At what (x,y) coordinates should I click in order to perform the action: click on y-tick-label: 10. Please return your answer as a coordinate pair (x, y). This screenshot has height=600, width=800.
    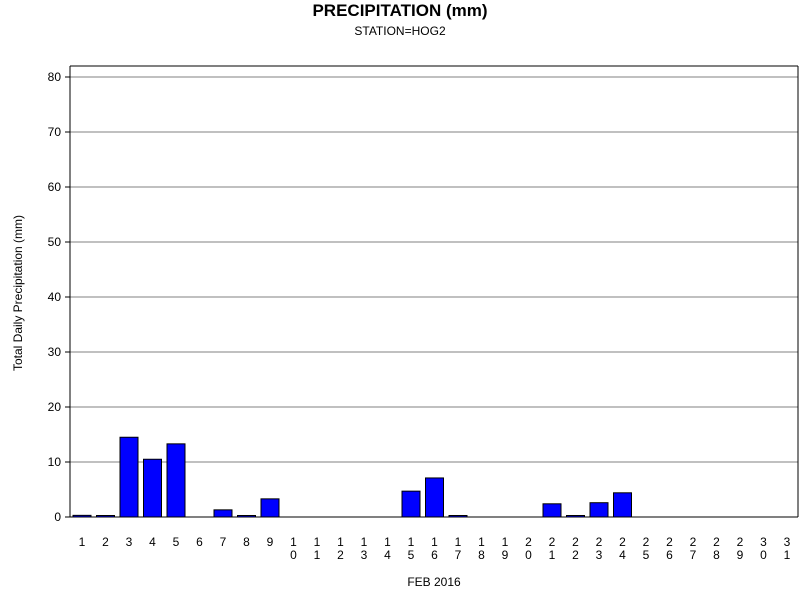
    Looking at the image, I should click on (55, 462).